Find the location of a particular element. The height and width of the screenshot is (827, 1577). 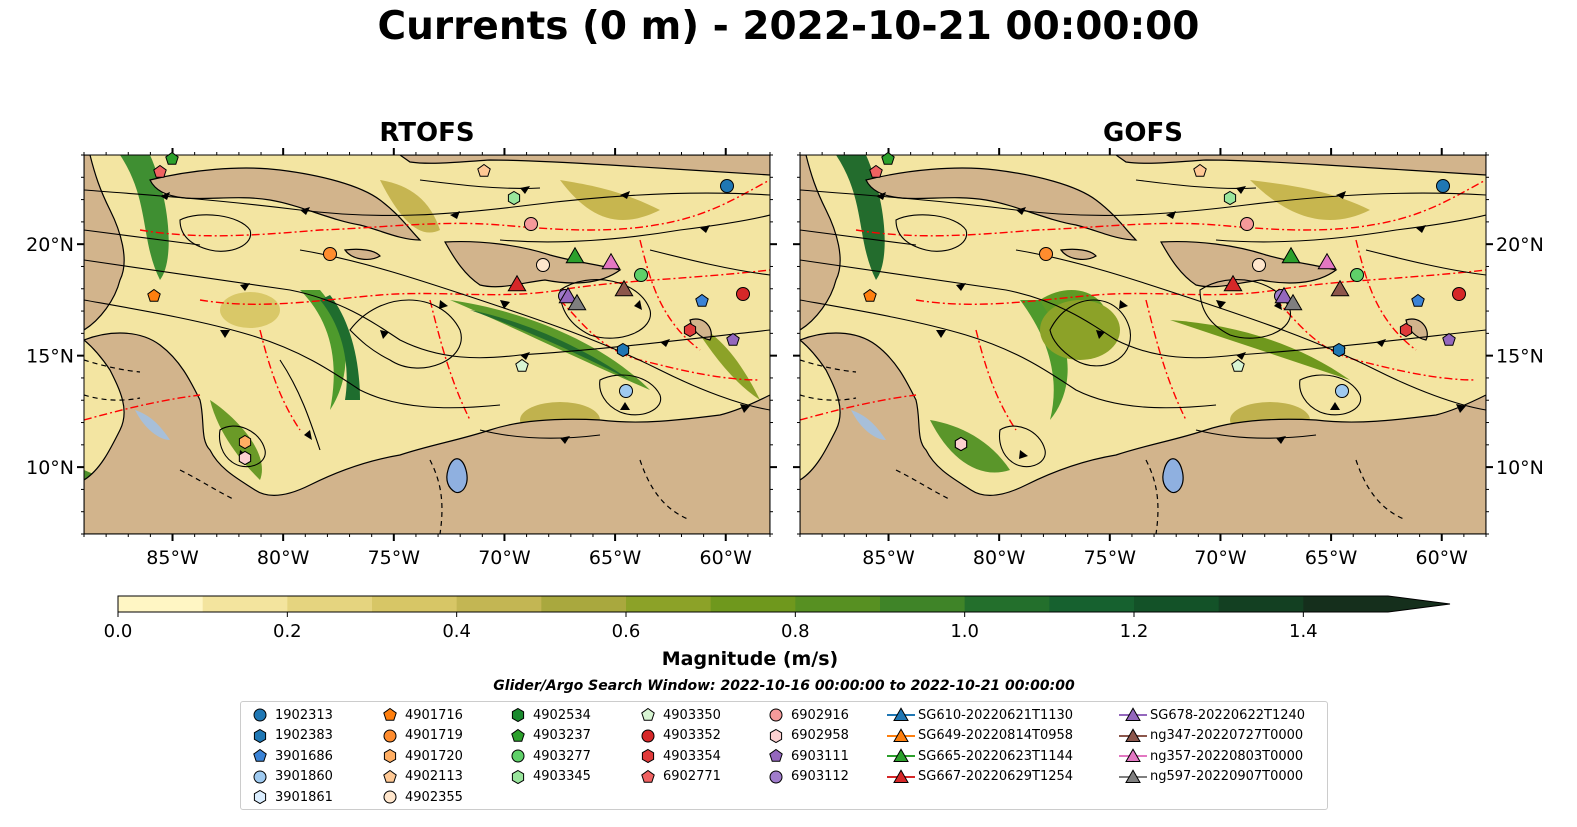

legend-item: 4903350 is located at coordinates (680, 715).